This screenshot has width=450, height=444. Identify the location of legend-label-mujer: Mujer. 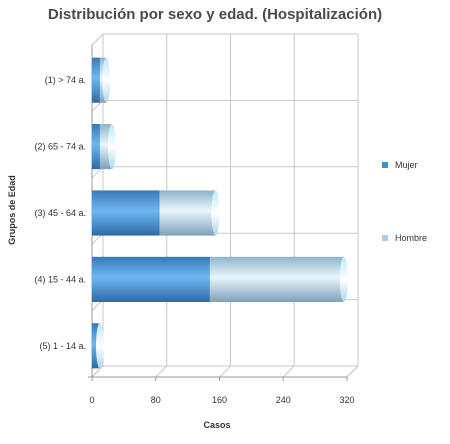
(406, 165).